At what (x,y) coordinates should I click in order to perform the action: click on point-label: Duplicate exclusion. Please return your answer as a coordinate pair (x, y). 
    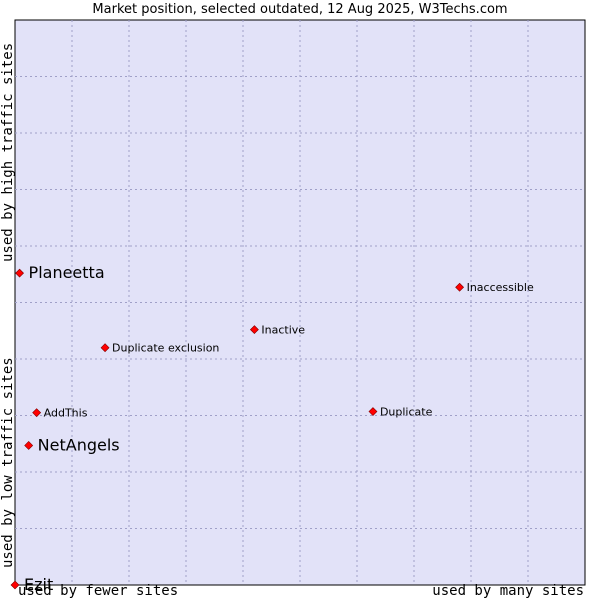
    Looking at the image, I should click on (165, 348).